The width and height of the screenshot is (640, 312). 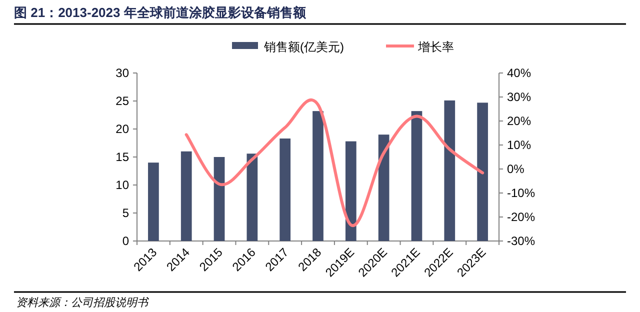 What do you see at coordinates (126, 241) in the screenshot?
I see `y-tick-label: 0` at bounding box center [126, 241].